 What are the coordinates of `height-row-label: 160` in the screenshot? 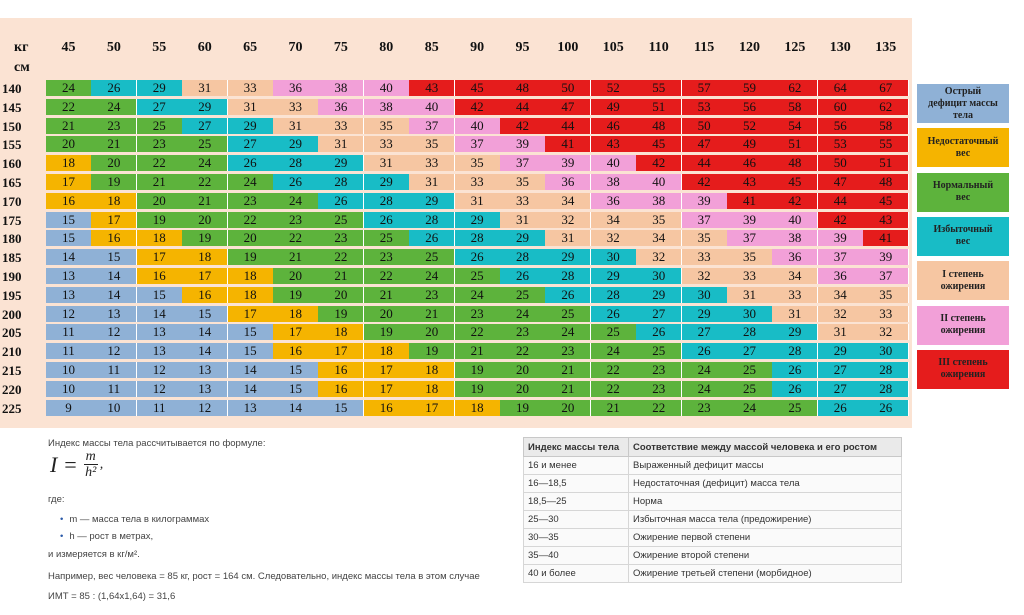 It's located at (12, 164).